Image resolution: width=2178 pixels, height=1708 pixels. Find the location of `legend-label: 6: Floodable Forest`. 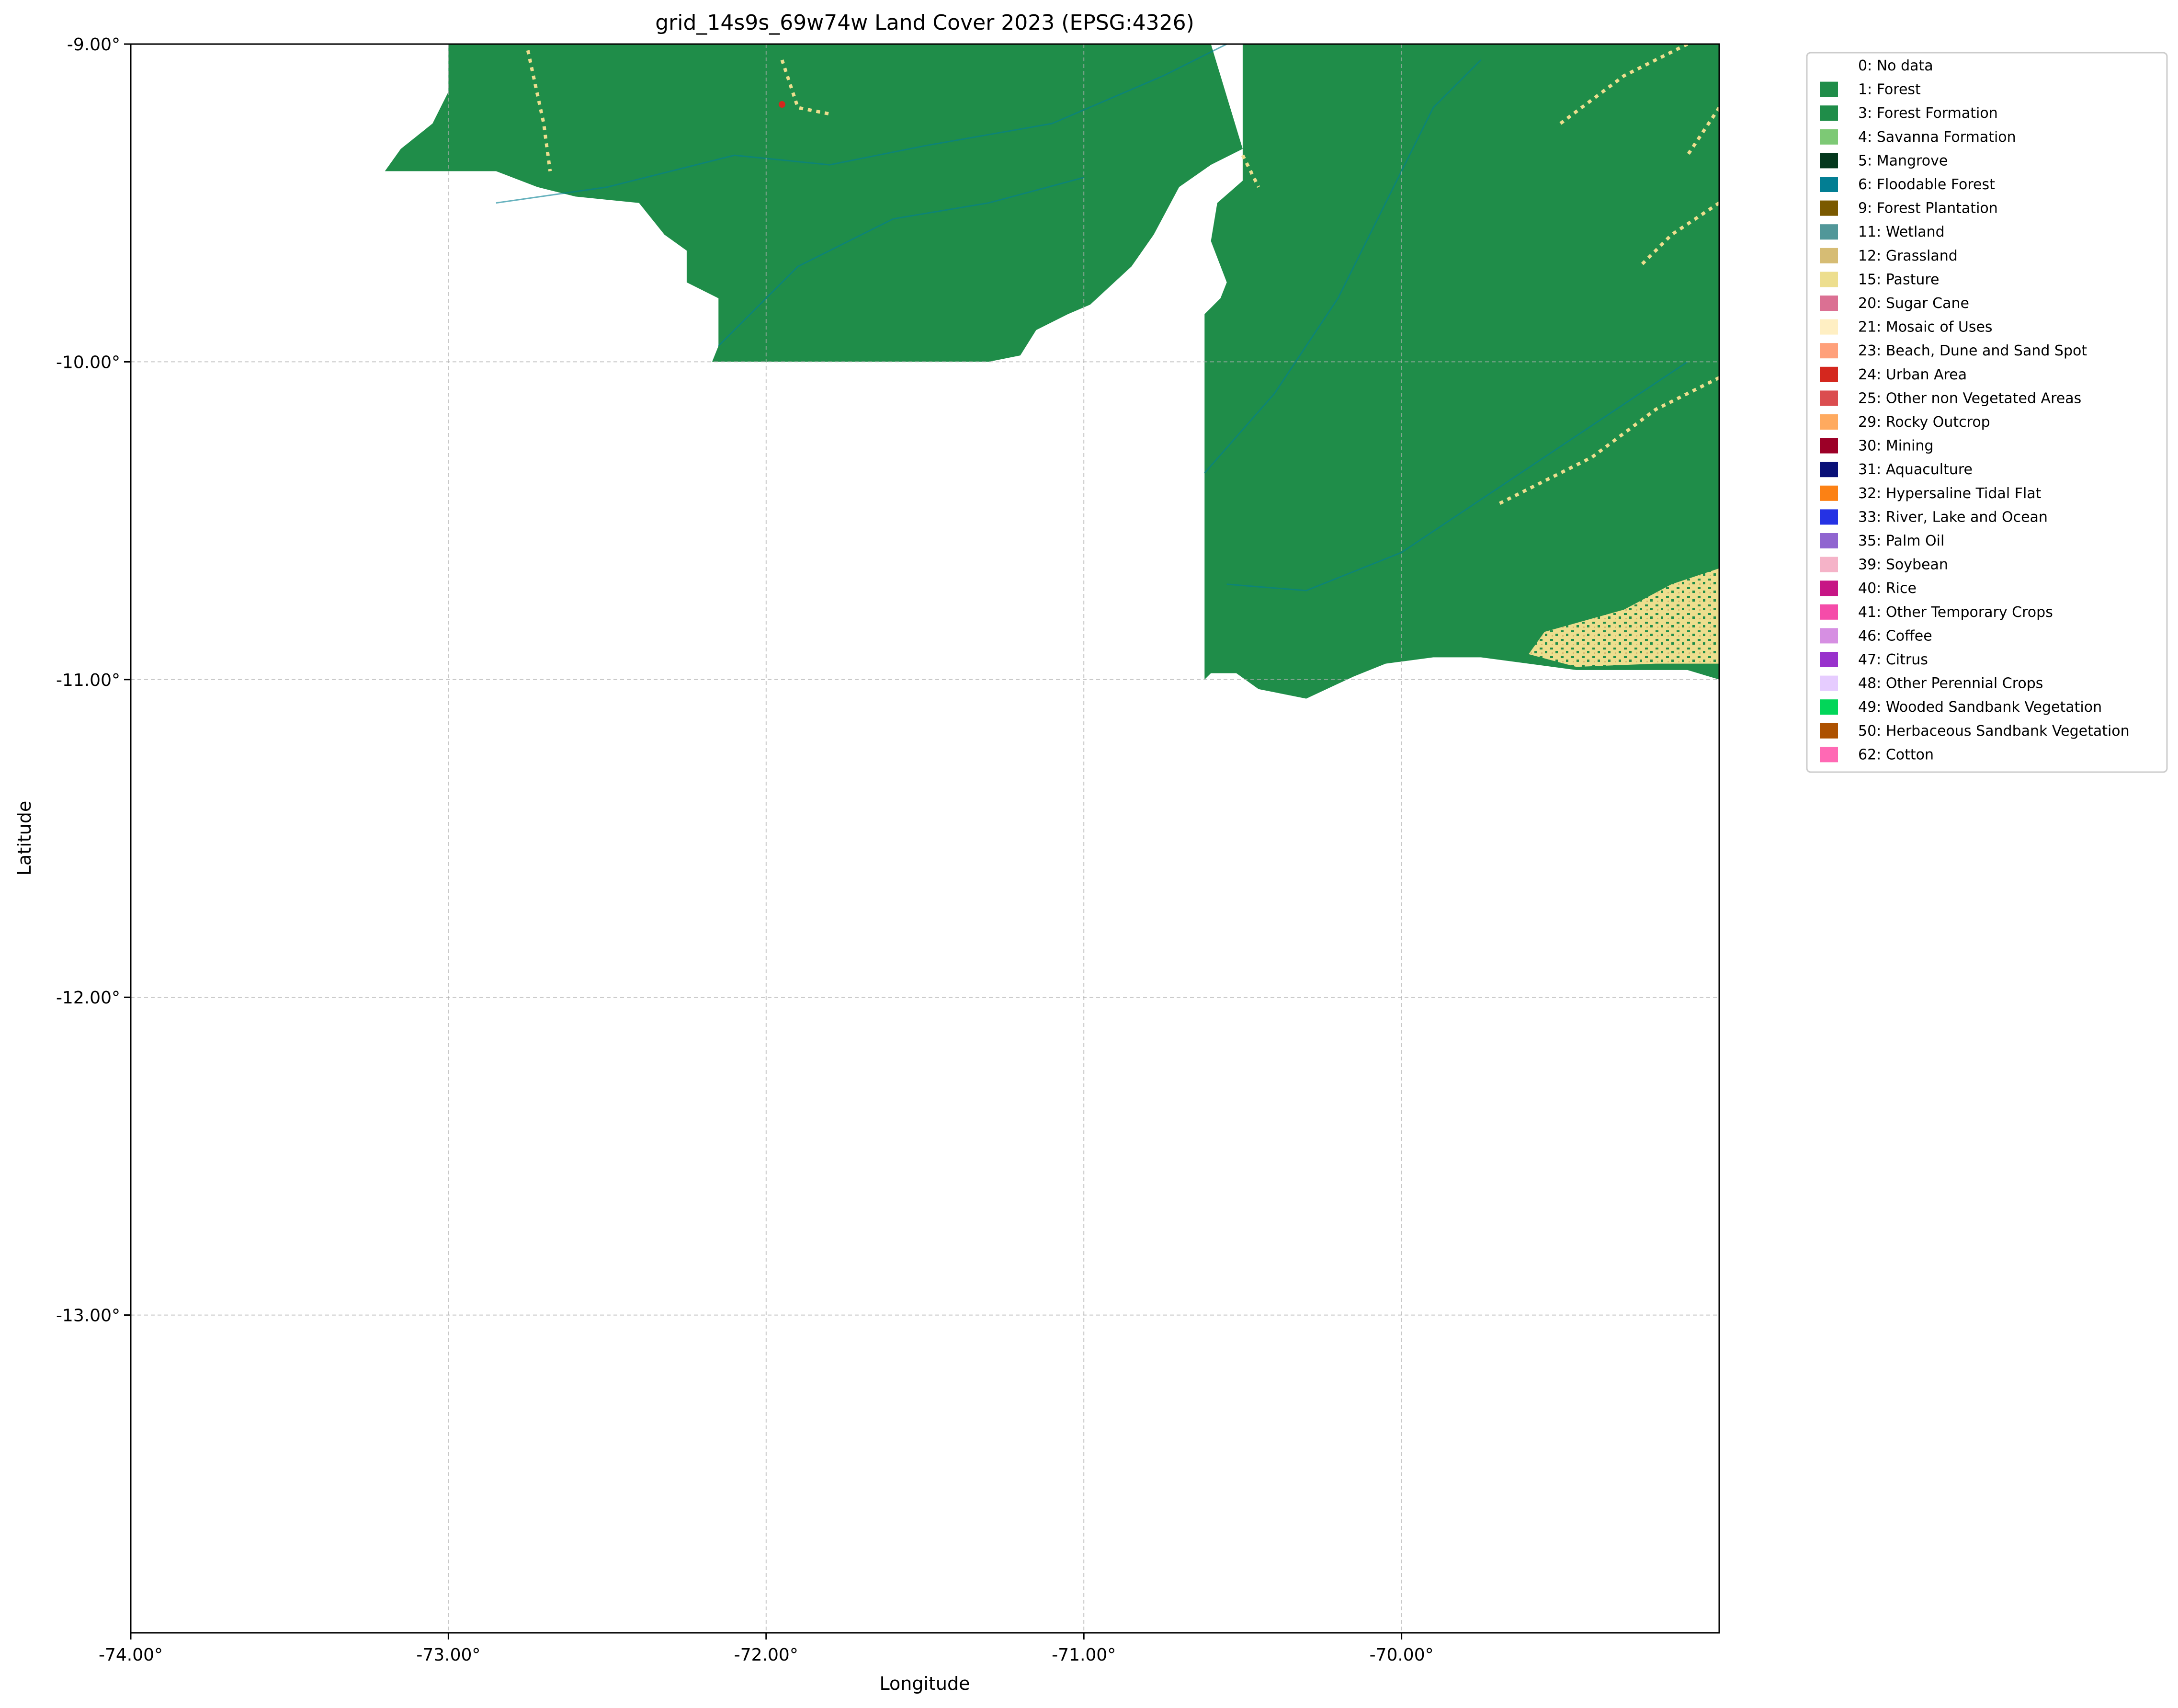

legend-label: 6: Floodable Forest is located at coordinates (1926, 184).